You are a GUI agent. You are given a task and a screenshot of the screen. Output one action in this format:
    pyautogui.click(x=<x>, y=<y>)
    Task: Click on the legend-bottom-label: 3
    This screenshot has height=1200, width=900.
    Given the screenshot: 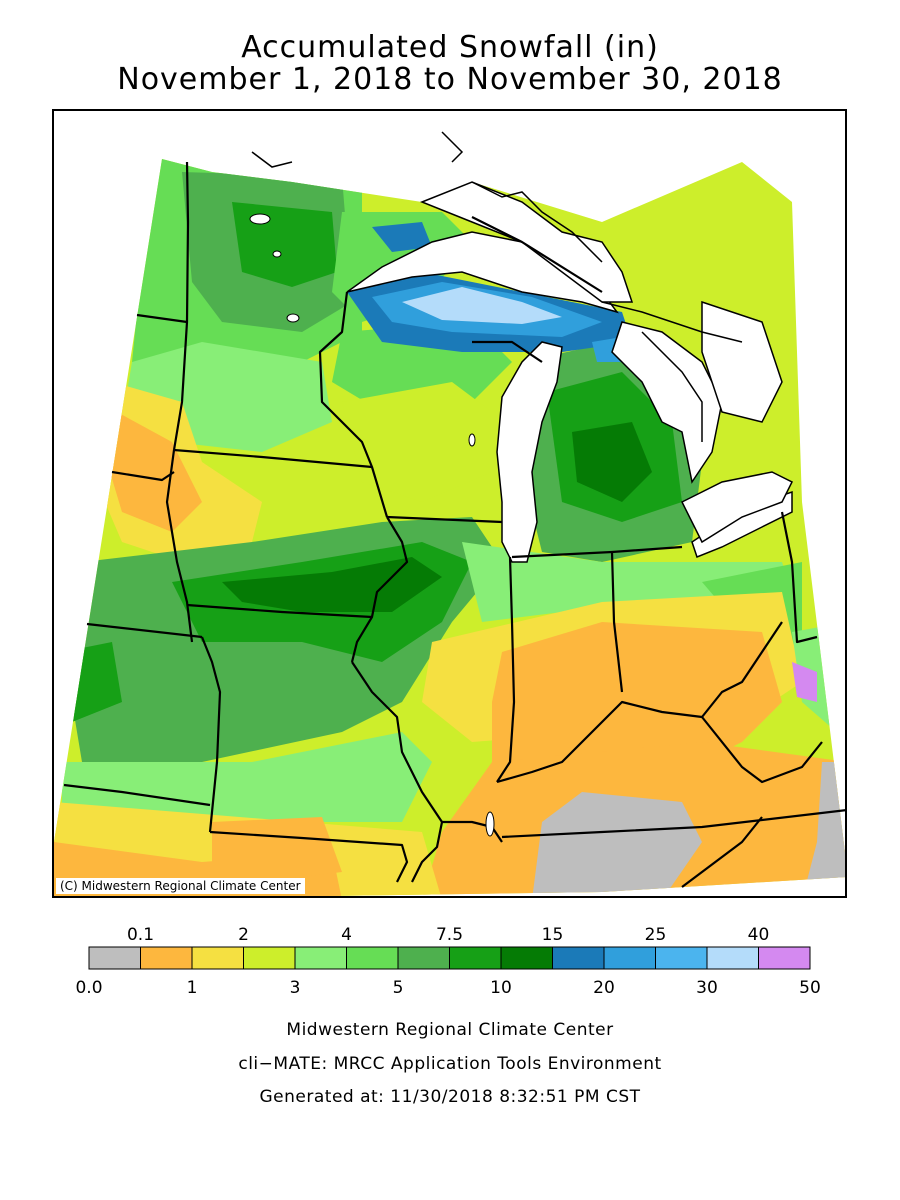 What is the action you would take?
    pyautogui.click(x=295, y=988)
    